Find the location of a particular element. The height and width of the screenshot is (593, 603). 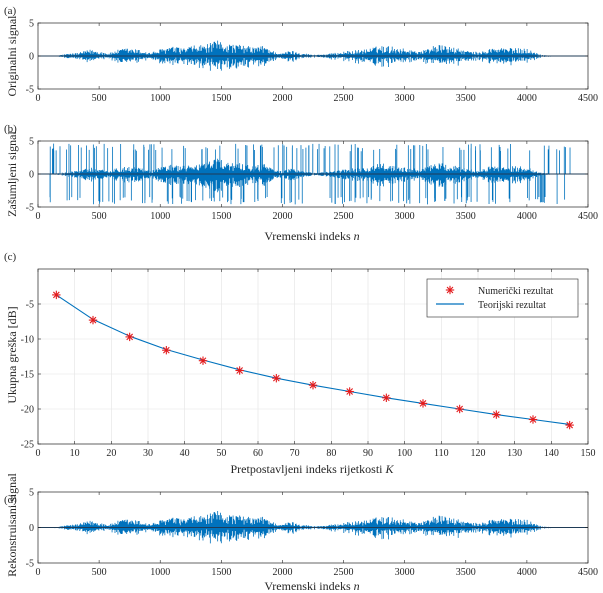

panel-c-xtick-label: 140 is located at coordinates (551, 453).